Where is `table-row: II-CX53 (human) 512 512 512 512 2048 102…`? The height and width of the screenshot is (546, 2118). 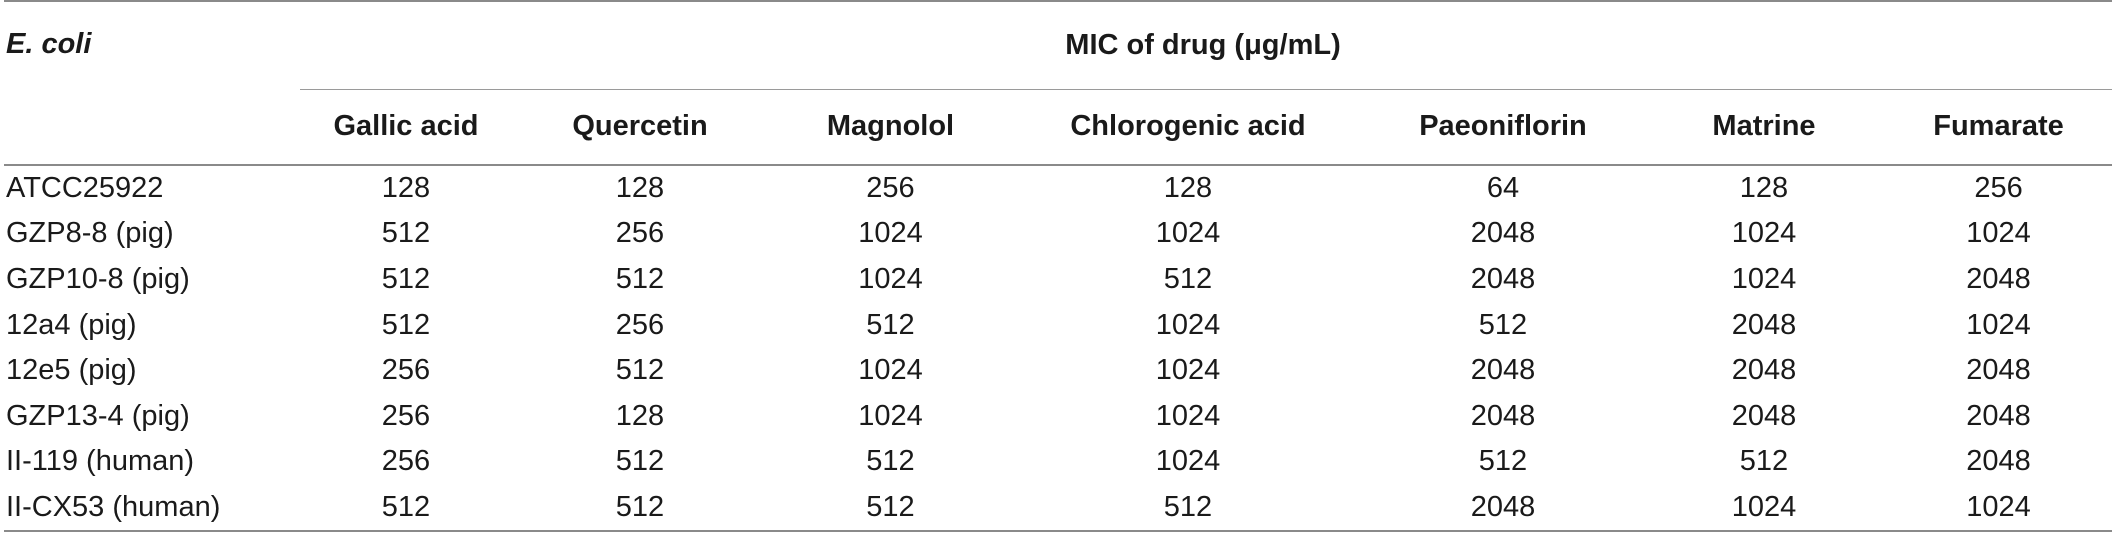 table-row: II-CX53 (human) 512 512 512 512 2048 102… is located at coordinates (1058, 508).